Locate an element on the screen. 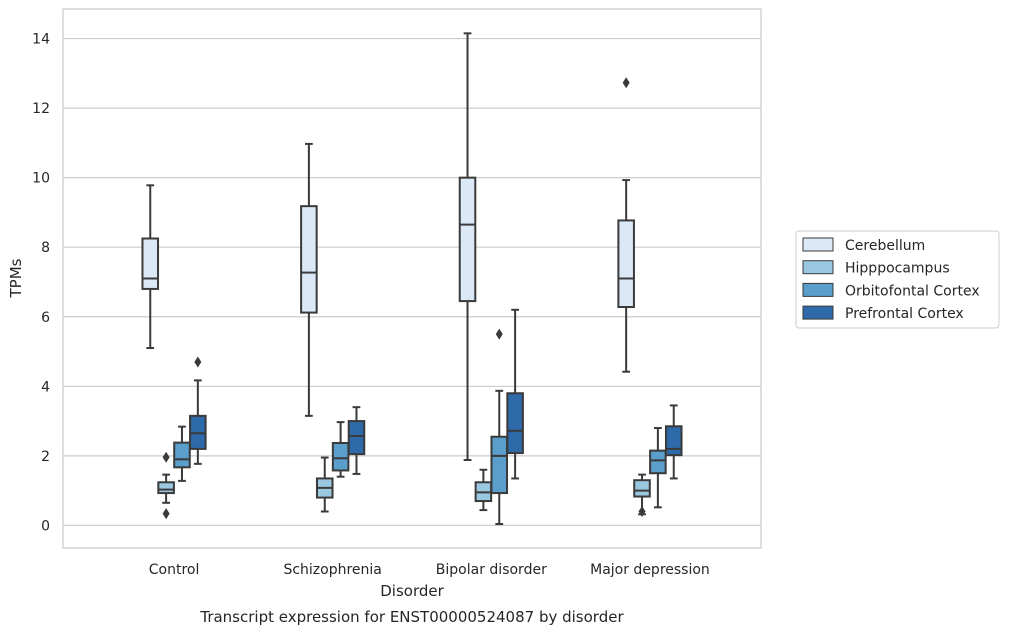  legend-label: Prefrontal Cortex is located at coordinates (904, 314).